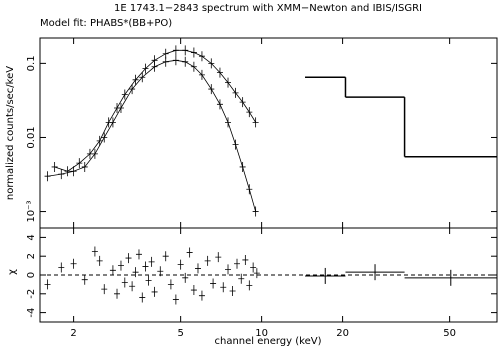 The height and width of the screenshot is (347, 498). What do you see at coordinates (12, 272) in the screenshot?
I see `y-axis-label: χ` at bounding box center [12, 272].